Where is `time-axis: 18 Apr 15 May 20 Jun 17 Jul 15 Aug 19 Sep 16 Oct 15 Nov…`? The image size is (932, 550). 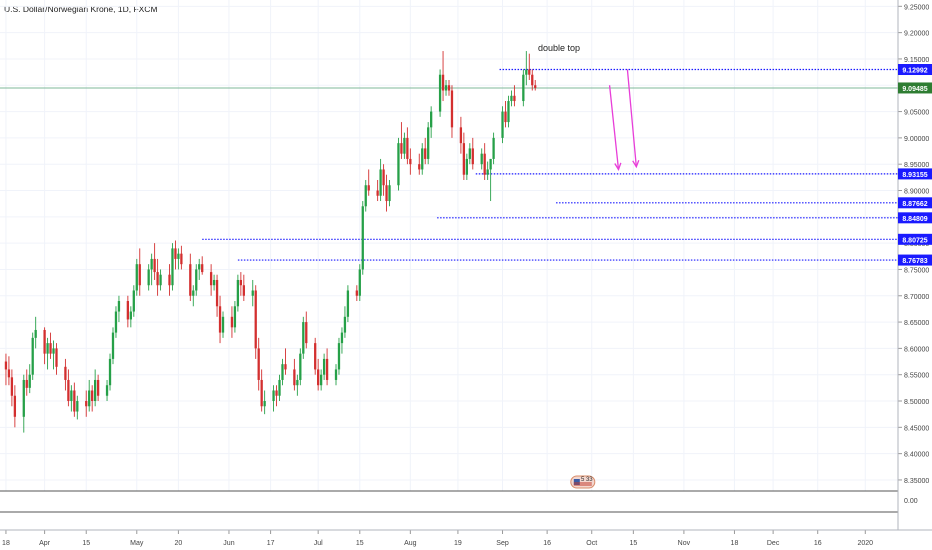 time-axis: 18 Apr 15 May 20 Jun 17 Jul 15 Aug 19 Sep 16 Oct 15 Nov… is located at coordinates (466, 538).